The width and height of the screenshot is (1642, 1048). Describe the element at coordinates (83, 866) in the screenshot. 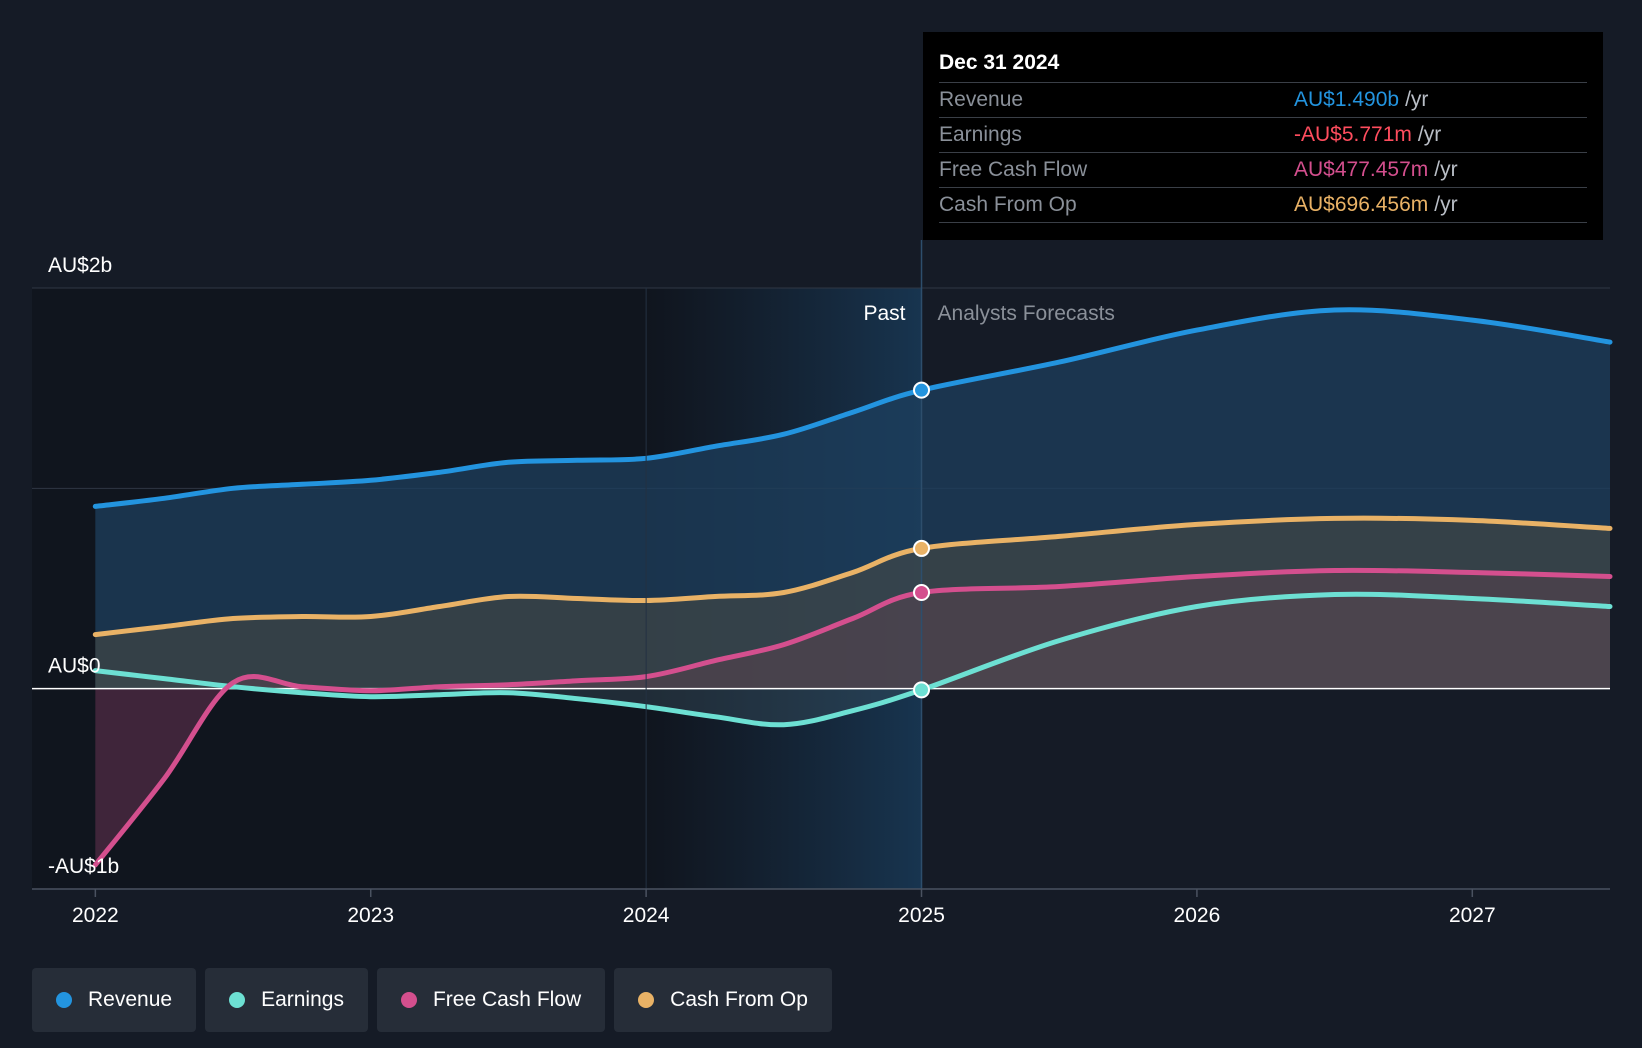

I see `y-tick-label: -AU$1b` at that location.